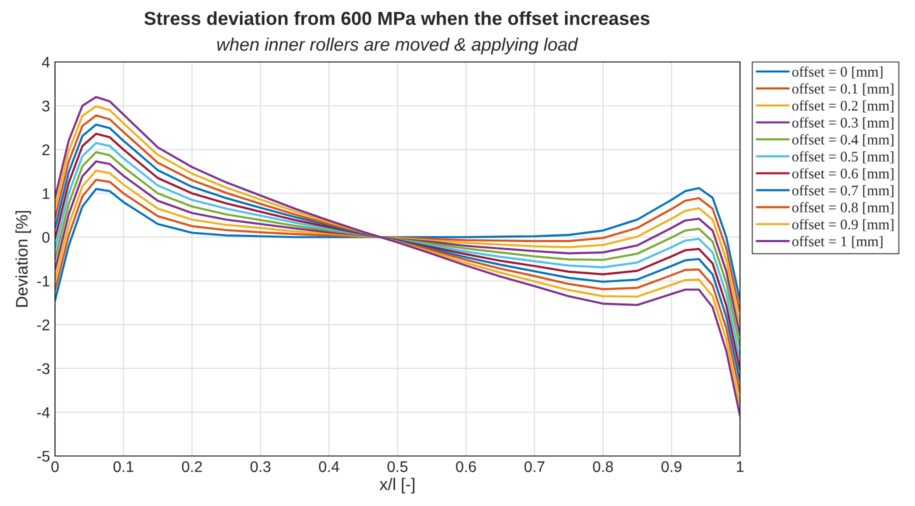 Image resolution: width=915 pixels, height=506 pixels. Describe the element at coordinates (843, 225) in the screenshot. I see `legend-label: offset = 0.9 [mm]` at that location.